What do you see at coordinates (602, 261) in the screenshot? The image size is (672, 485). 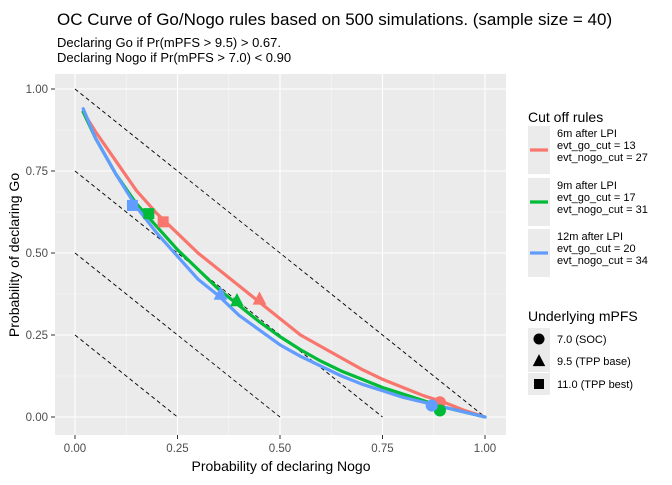 I see `legend-series-label: evt_nogo_cut = 34` at bounding box center [602, 261].